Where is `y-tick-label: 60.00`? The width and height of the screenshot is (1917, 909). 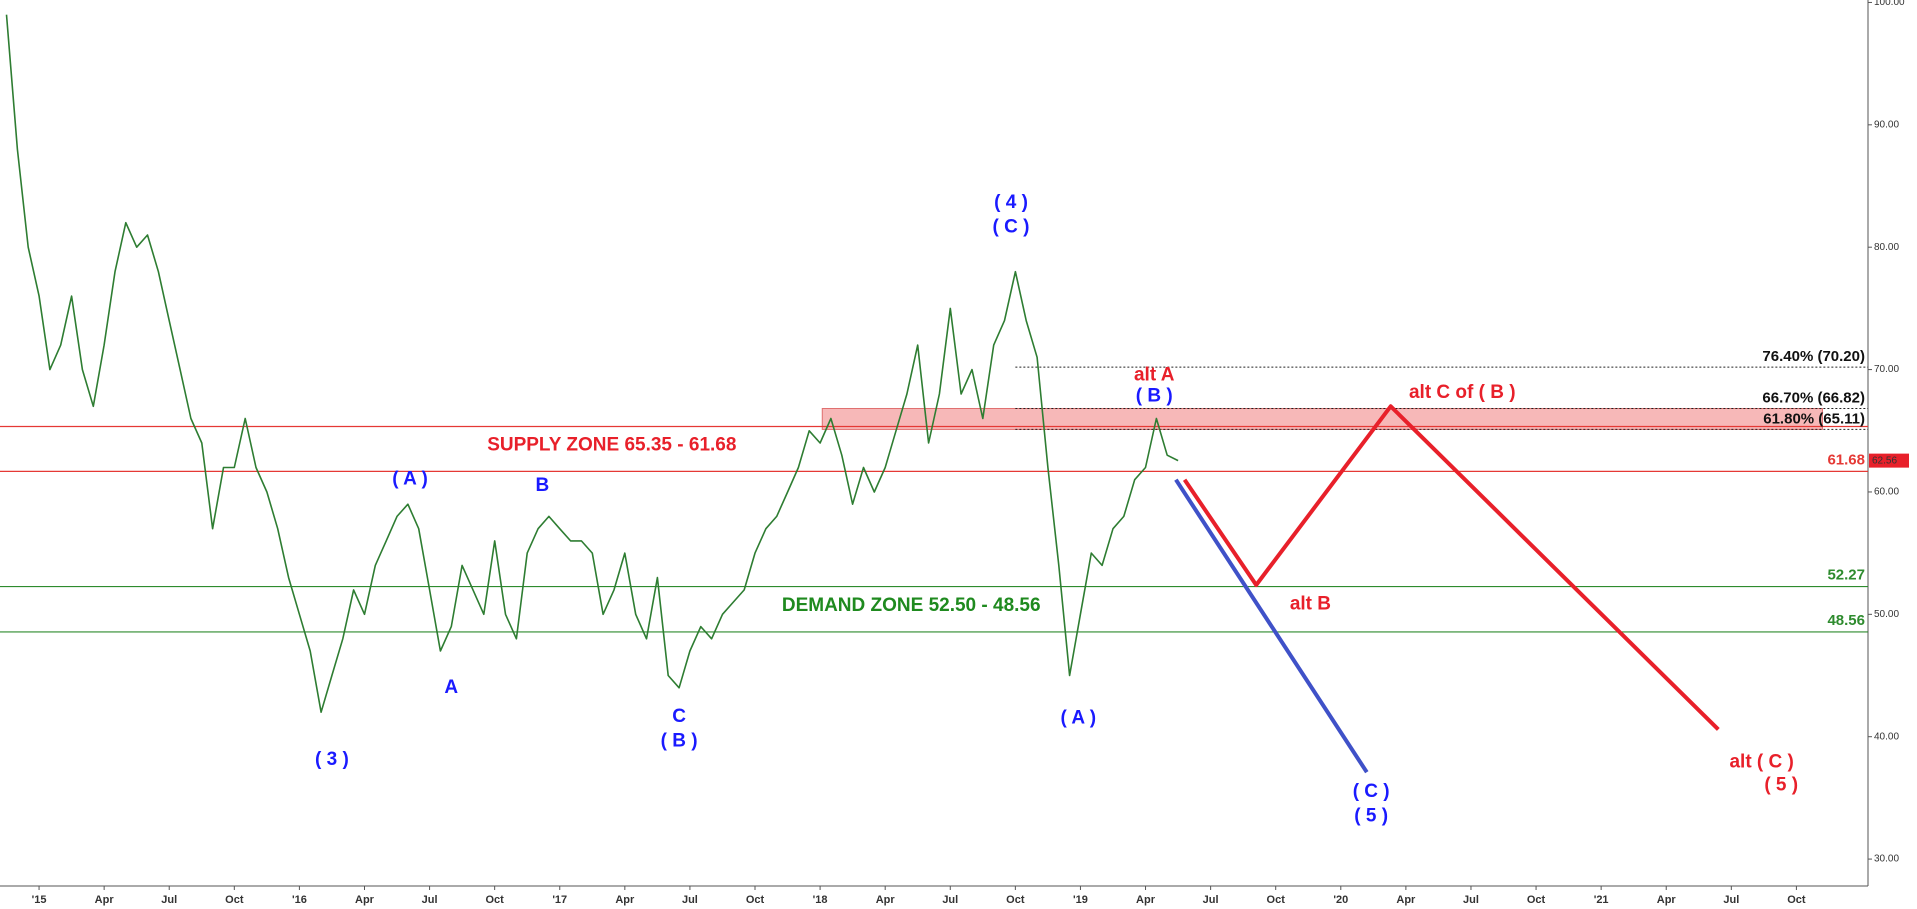 y-tick-label: 60.00 is located at coordinates (1886, 492).